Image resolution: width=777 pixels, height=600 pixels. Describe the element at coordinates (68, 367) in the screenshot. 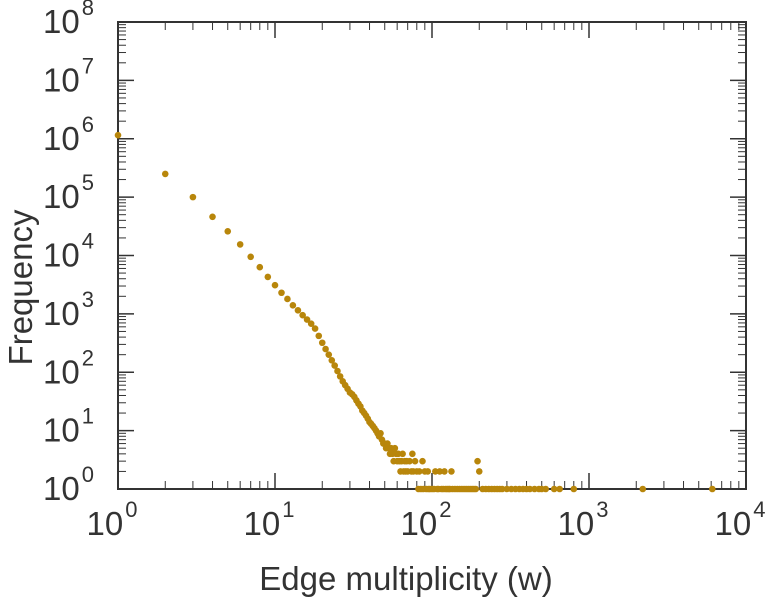

I see `y-tick-label: 10²` at that location.